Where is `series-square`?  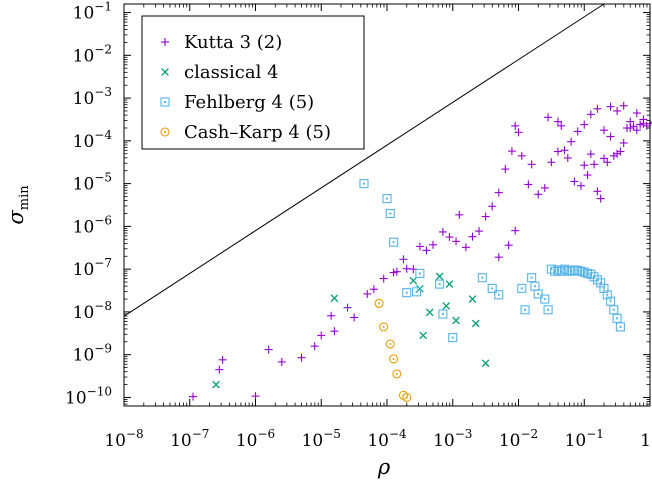 series-square is located at coordinates (492, 261).